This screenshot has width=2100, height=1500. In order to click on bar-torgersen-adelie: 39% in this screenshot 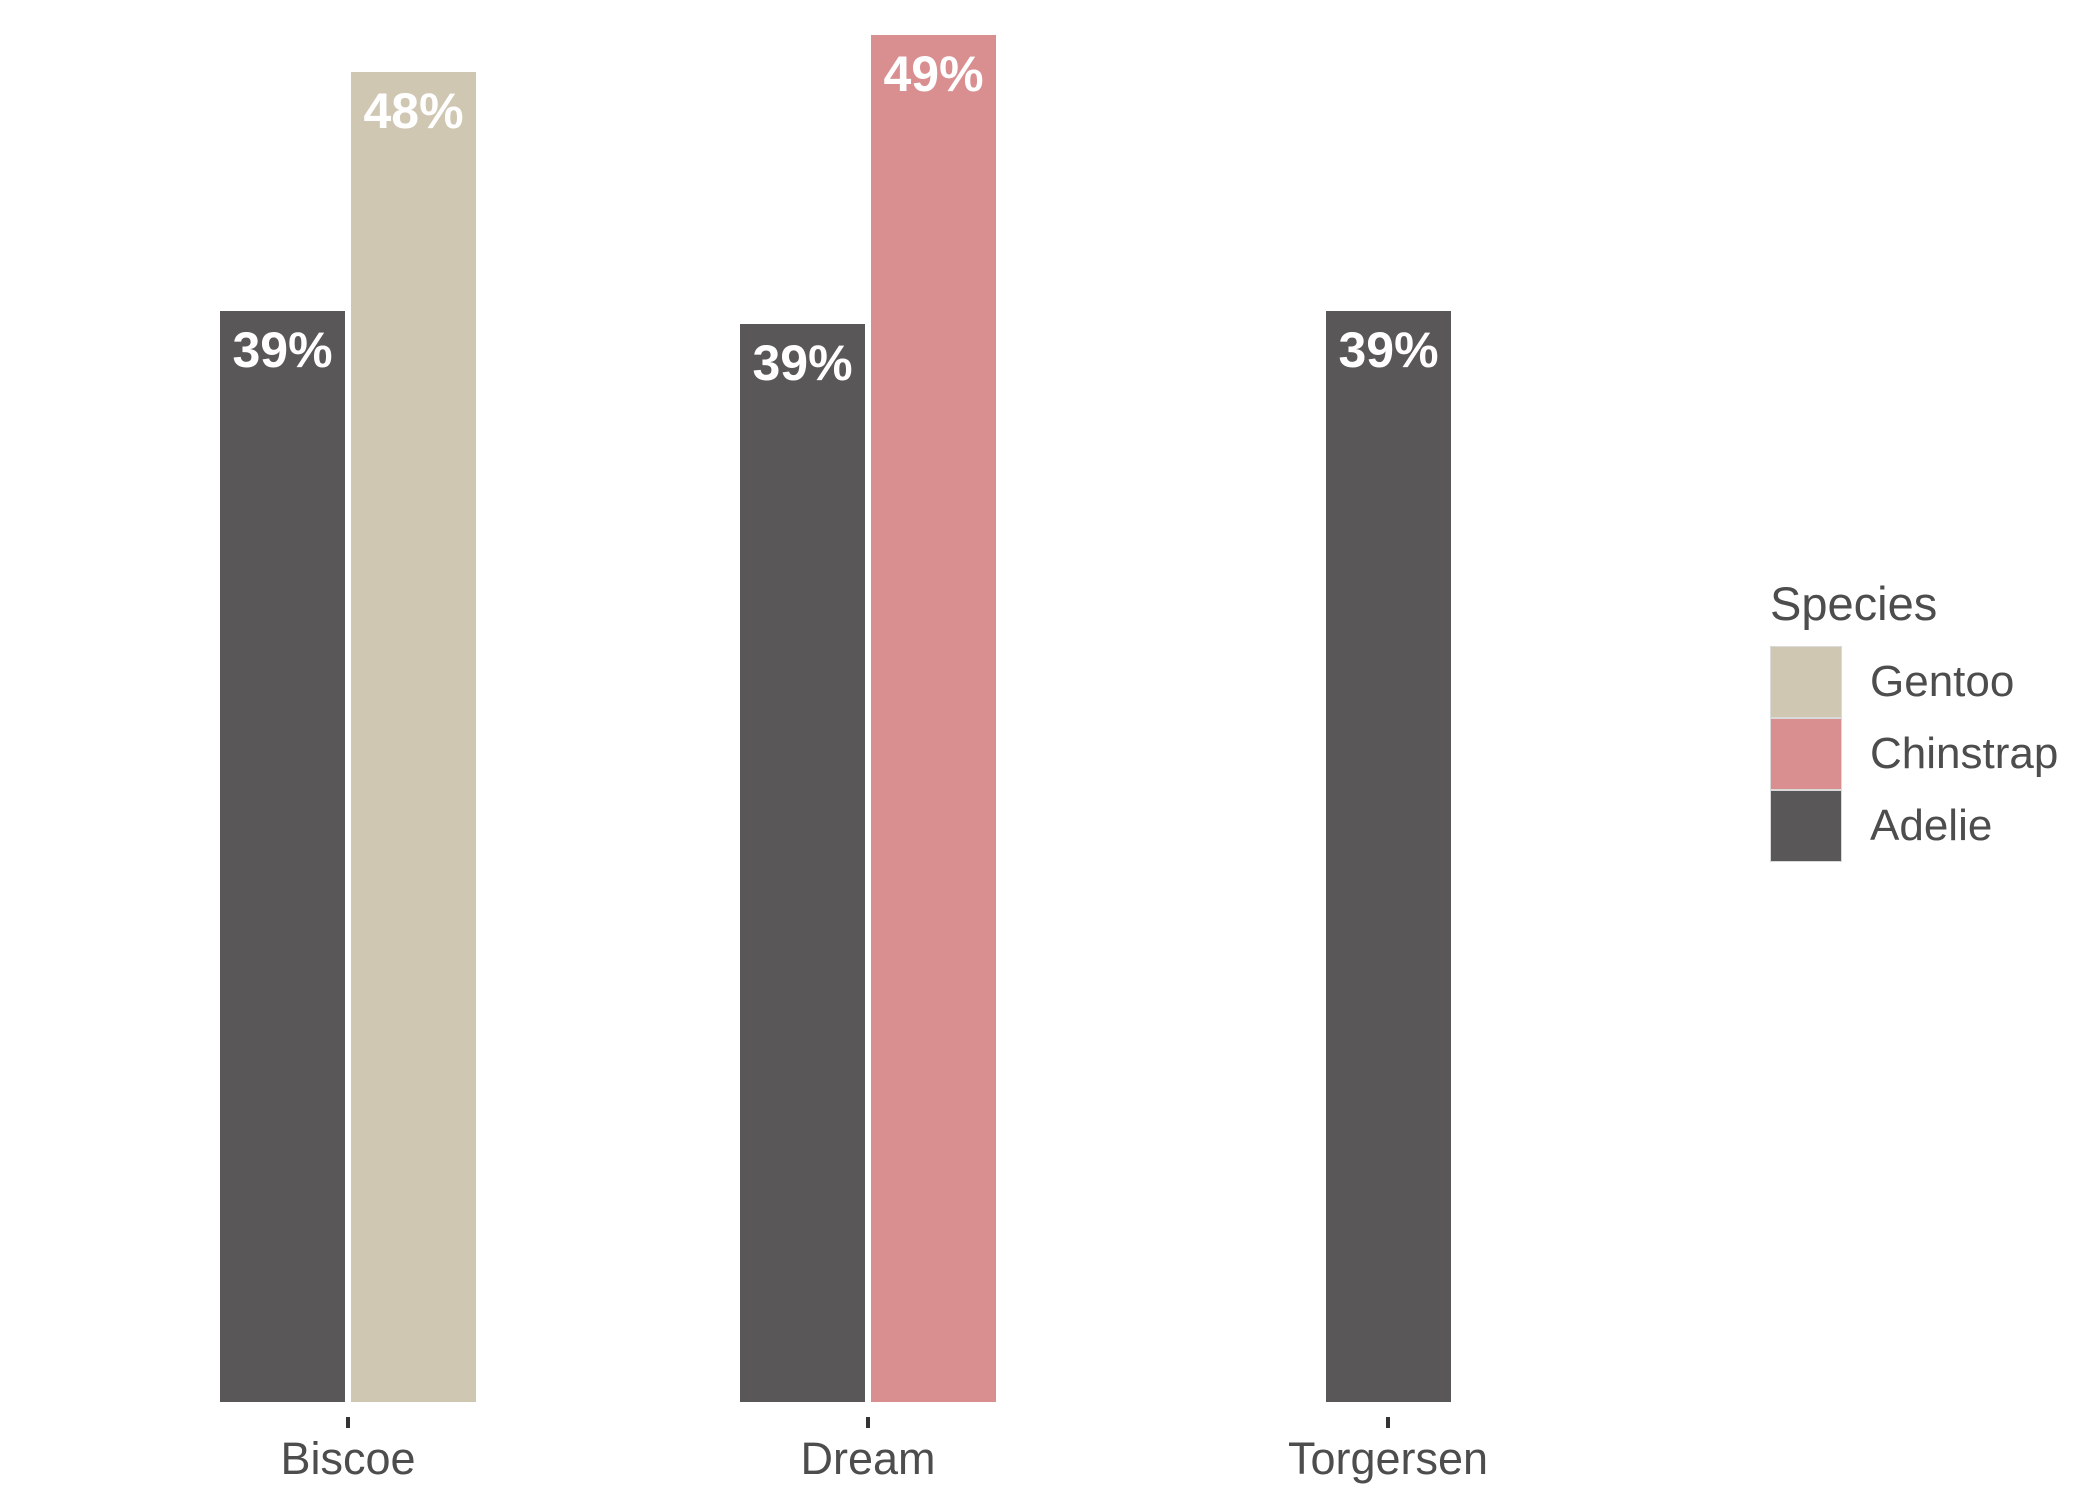, I will do `click(1388, 856)`.